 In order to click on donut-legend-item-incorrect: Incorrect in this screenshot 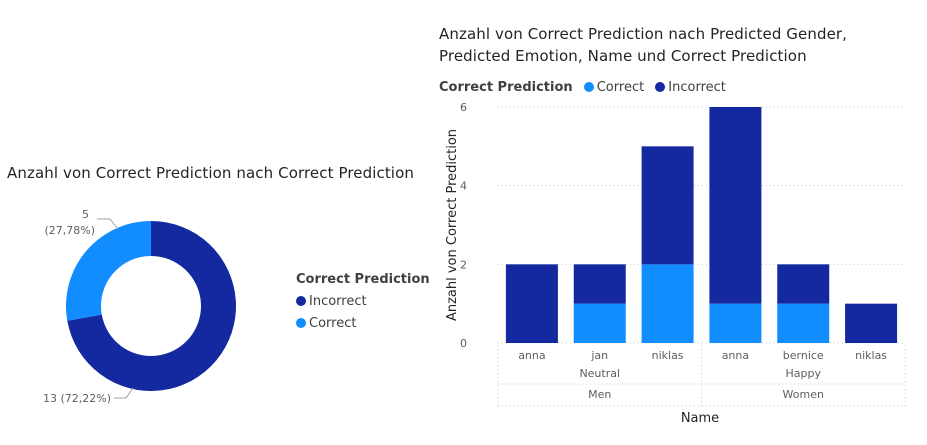, I will do `click(363, 301)`.